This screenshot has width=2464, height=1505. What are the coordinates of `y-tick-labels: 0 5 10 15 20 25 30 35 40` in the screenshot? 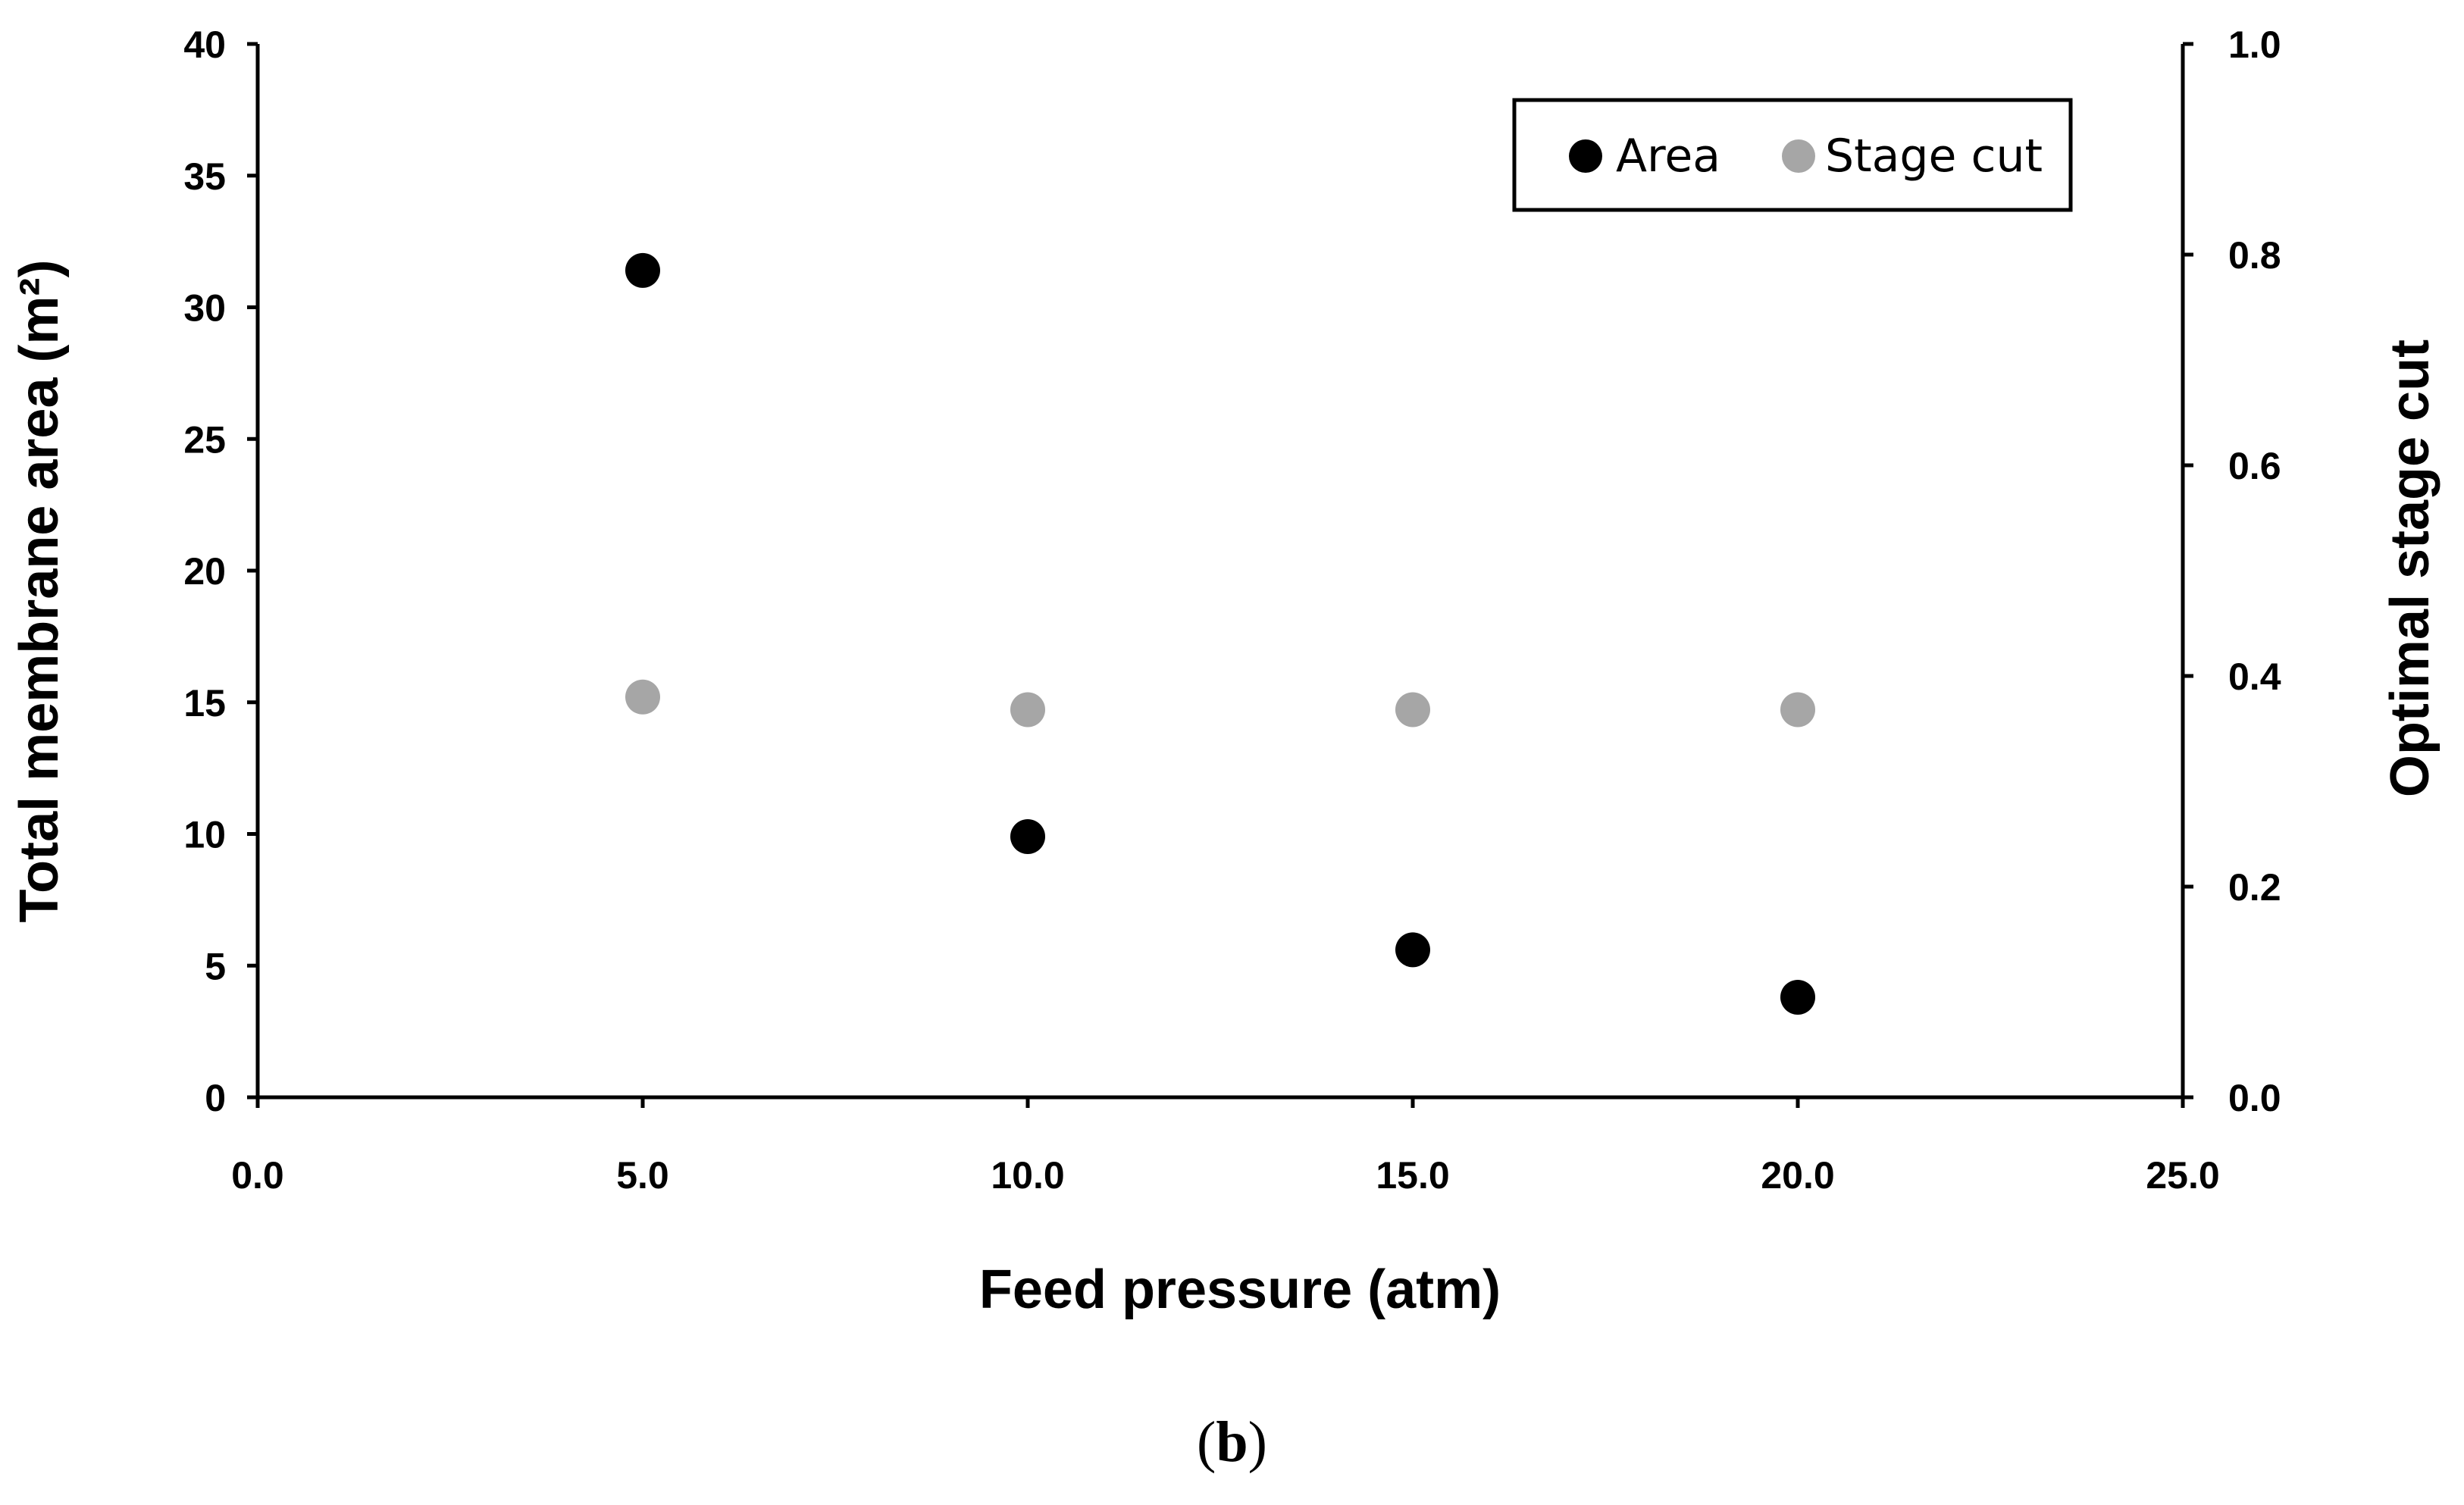 It's located at (204, 571).